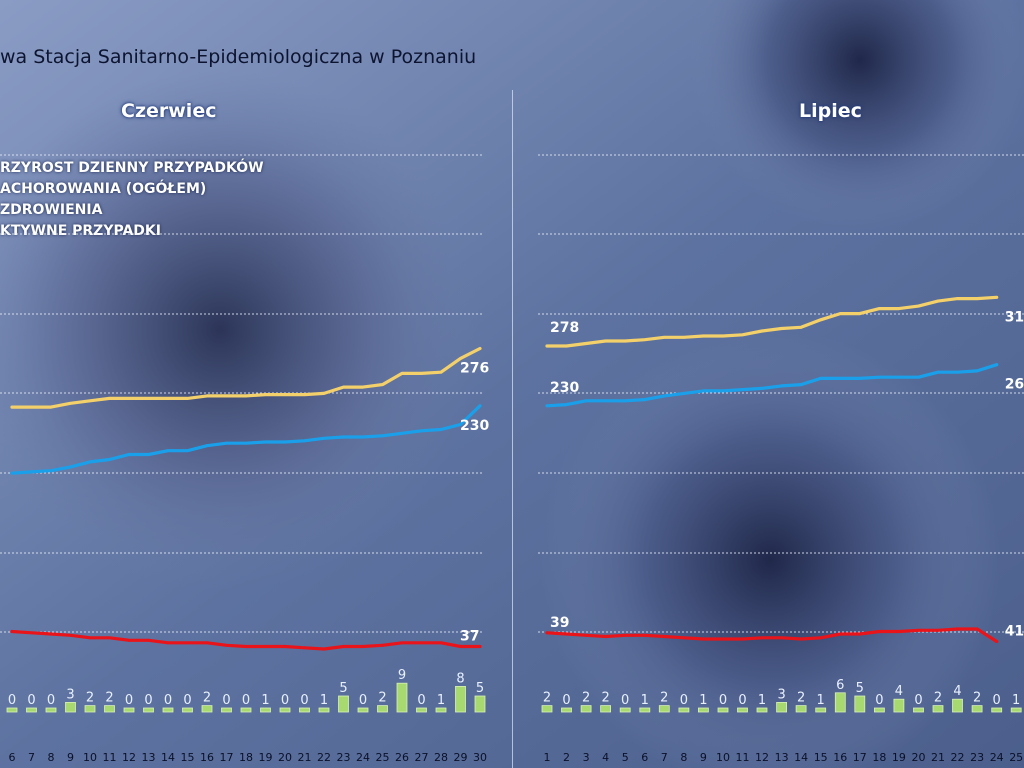 This screenshot has width=1024, height=768. What do you see at coordinates (586, 757) in the screenshot?
I see `x-tick-label-july: 3` at bounding box center [586, 757].